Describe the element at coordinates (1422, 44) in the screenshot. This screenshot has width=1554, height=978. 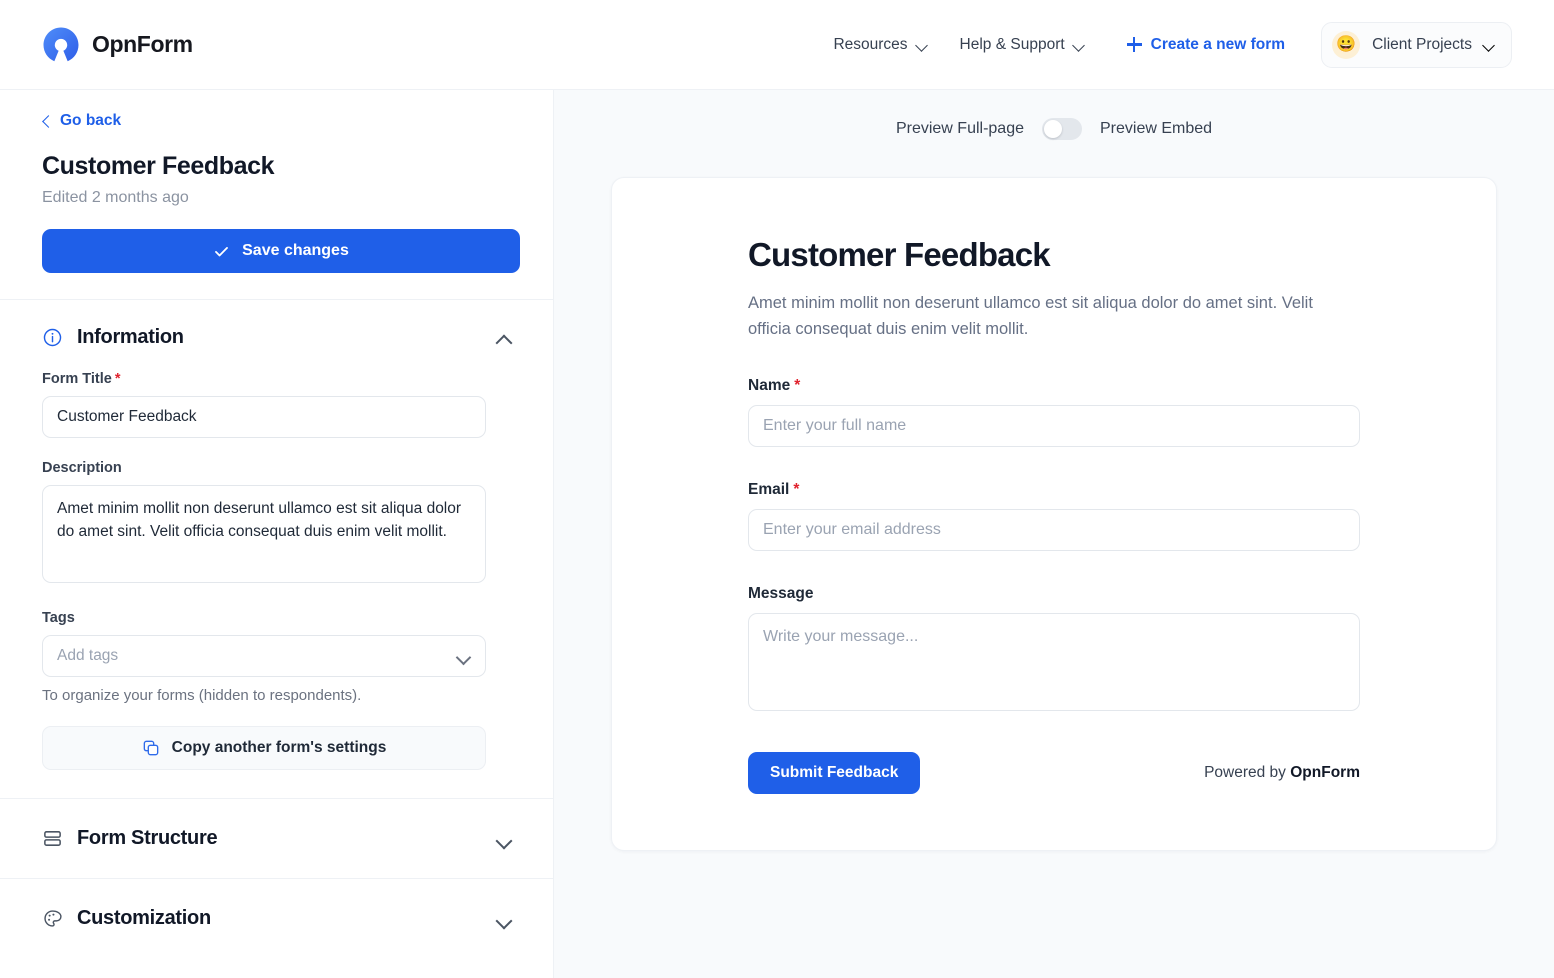
I see `workspace-name: Client Projects` at that location.